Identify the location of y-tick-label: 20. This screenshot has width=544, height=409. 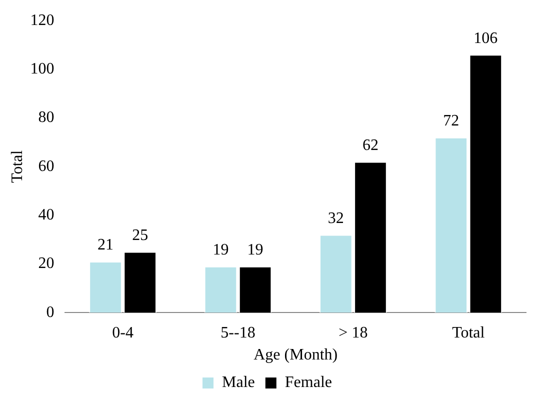
(46, 263).